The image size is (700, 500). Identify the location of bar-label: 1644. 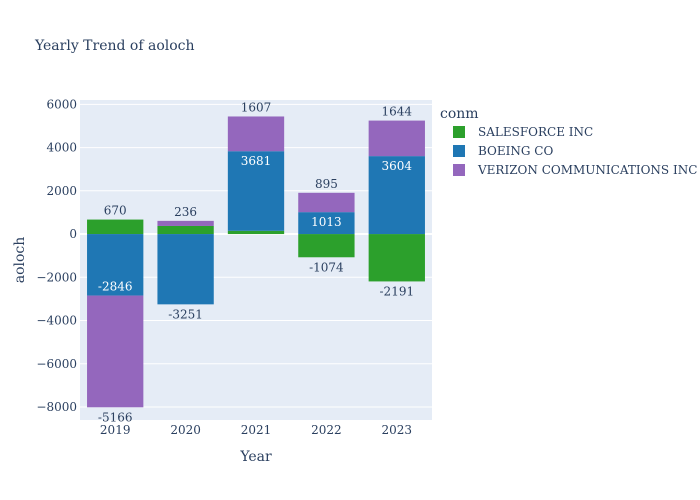
(397, 112).